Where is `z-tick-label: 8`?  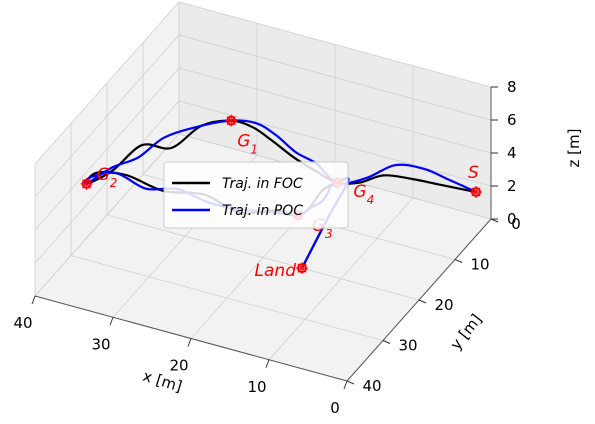 z-tick-label: 8 is located at coordinates (512, 87).